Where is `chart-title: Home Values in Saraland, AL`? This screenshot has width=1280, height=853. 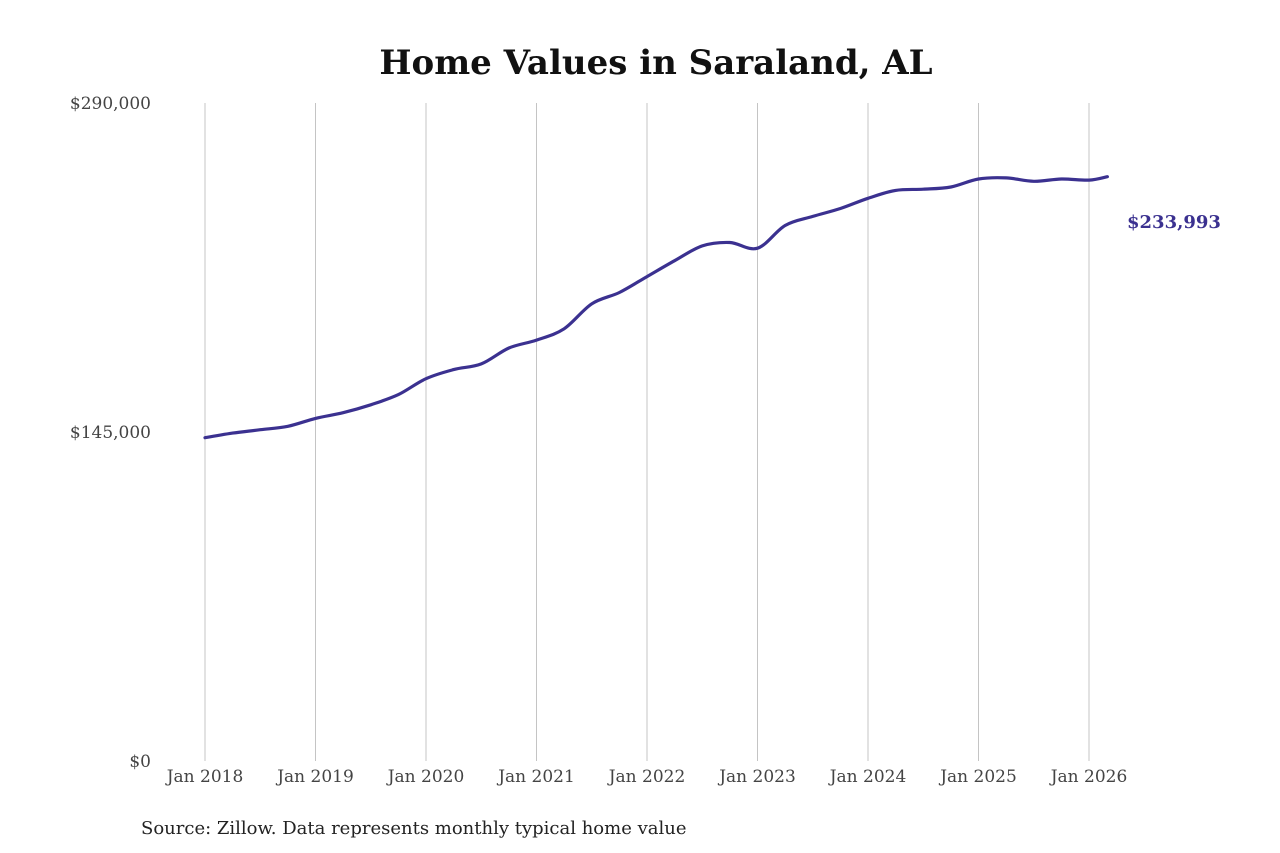
chart-title: Home Values in Saraland, AL is located at coordinates (655, 63).